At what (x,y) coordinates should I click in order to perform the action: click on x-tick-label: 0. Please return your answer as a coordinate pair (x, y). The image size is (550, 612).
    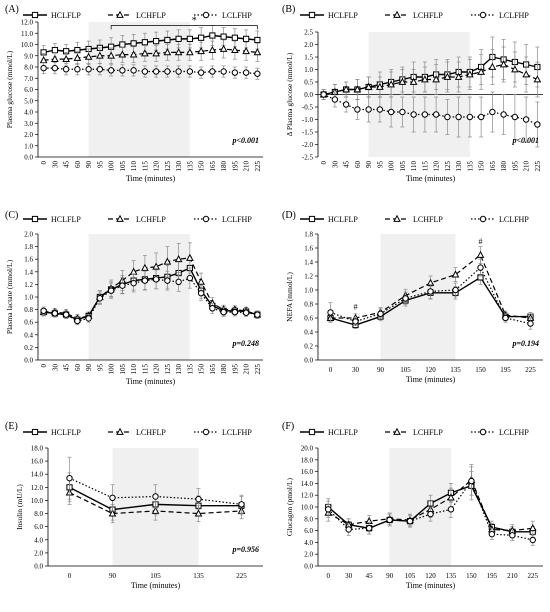
    Looking at the image, I should click on (44, 366).